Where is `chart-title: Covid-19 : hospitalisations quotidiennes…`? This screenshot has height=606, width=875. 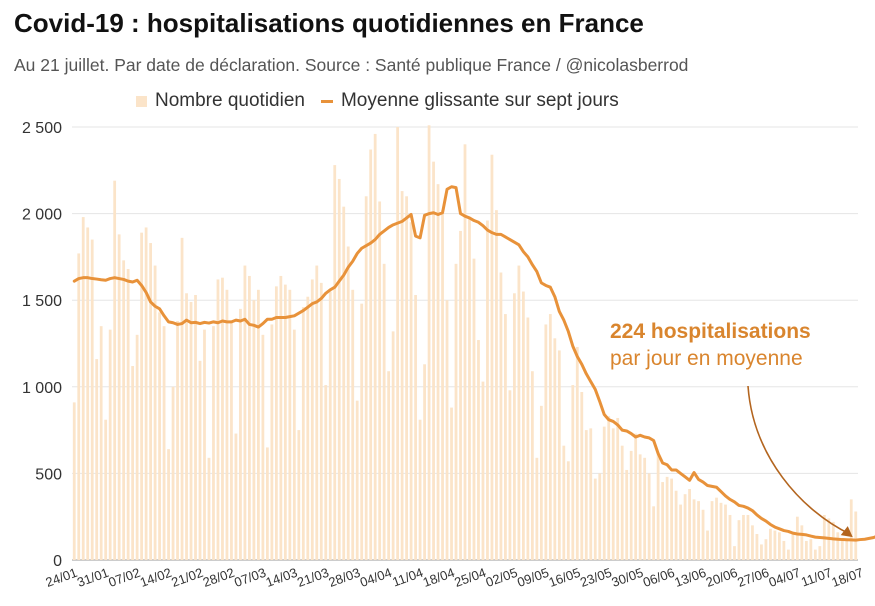
chart-title: Covid-19 : hospitalisations quotidiennes… is located at coordinates (329, 23).